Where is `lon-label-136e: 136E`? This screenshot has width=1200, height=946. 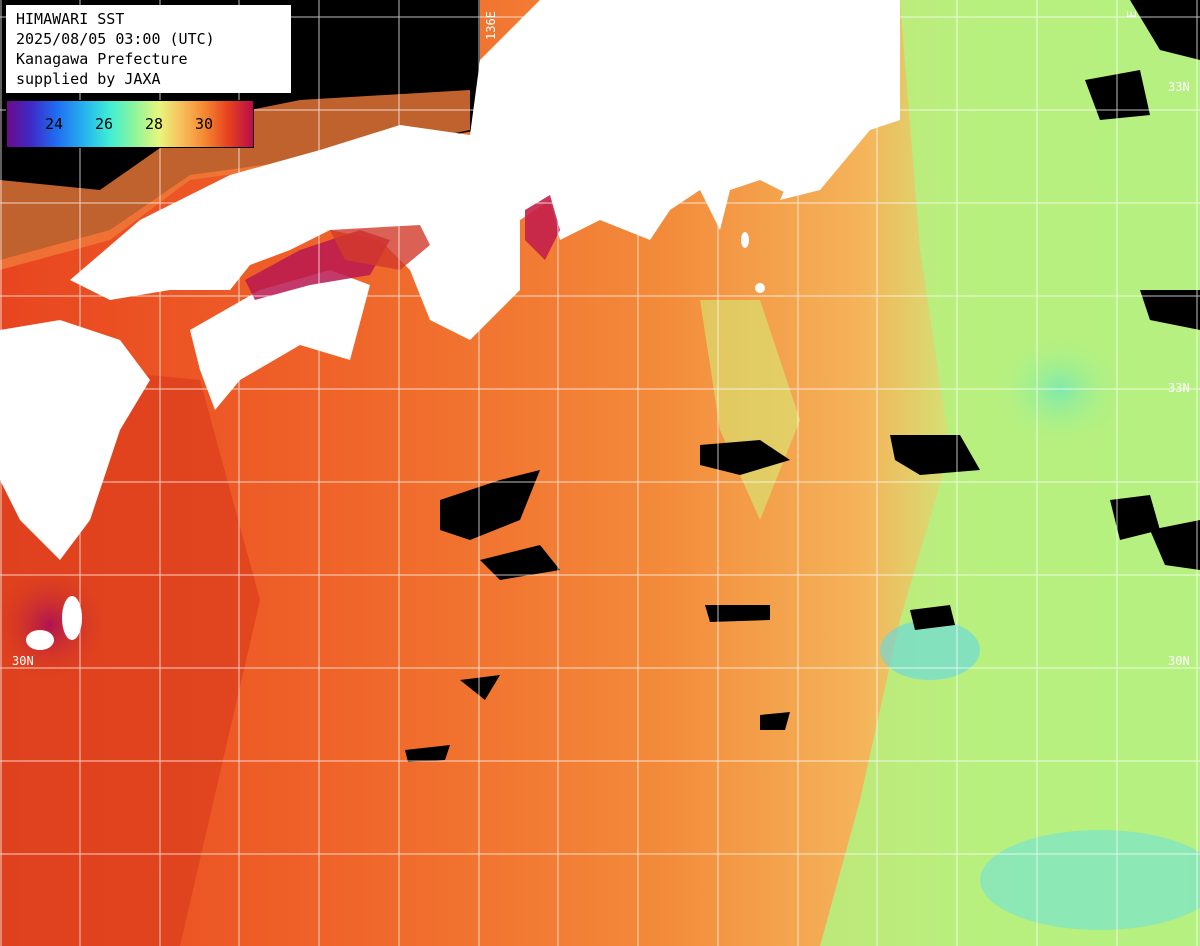
lon-label-136e: 136E is located at coordinates (491, 25).